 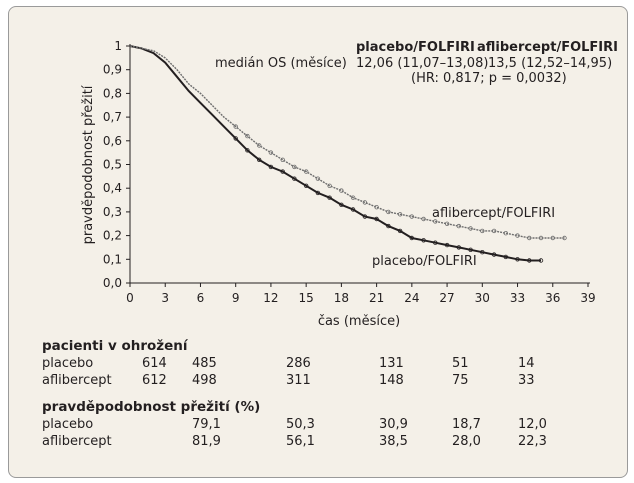 What do you see at coordinates (466, 424) in the screenshot?
I see `survival-value: 18,7` at bounding box center [466, 424].